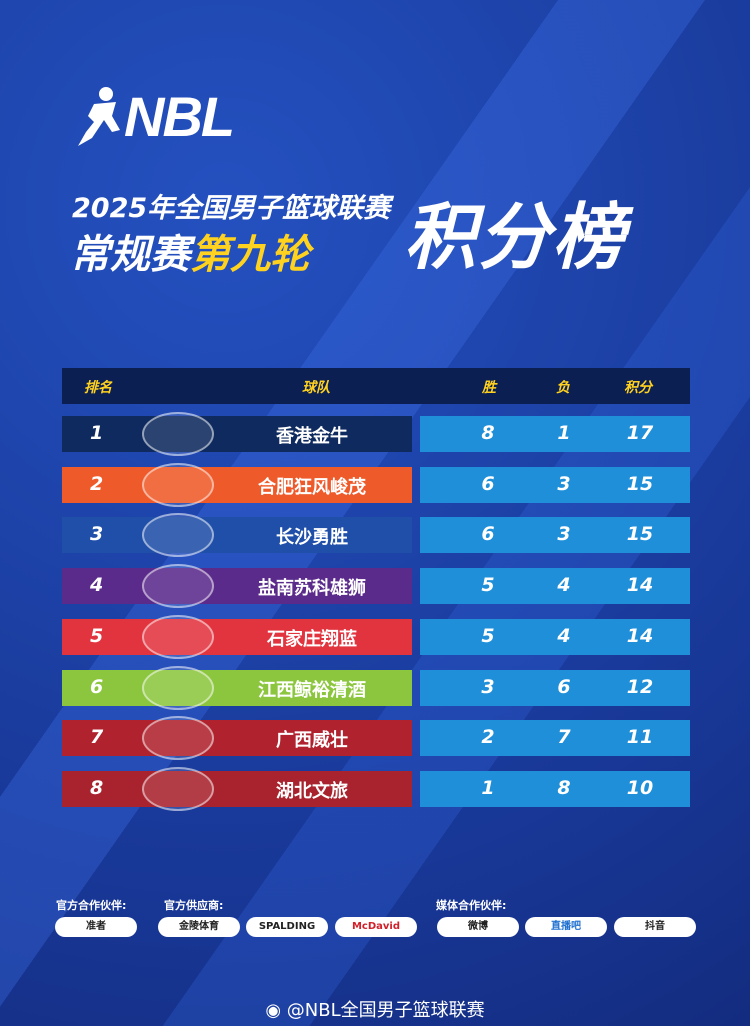 Image resolution: width=750 pixels, height=1026 pixels. I want to click on header-team: 球队, so click(316, 388).